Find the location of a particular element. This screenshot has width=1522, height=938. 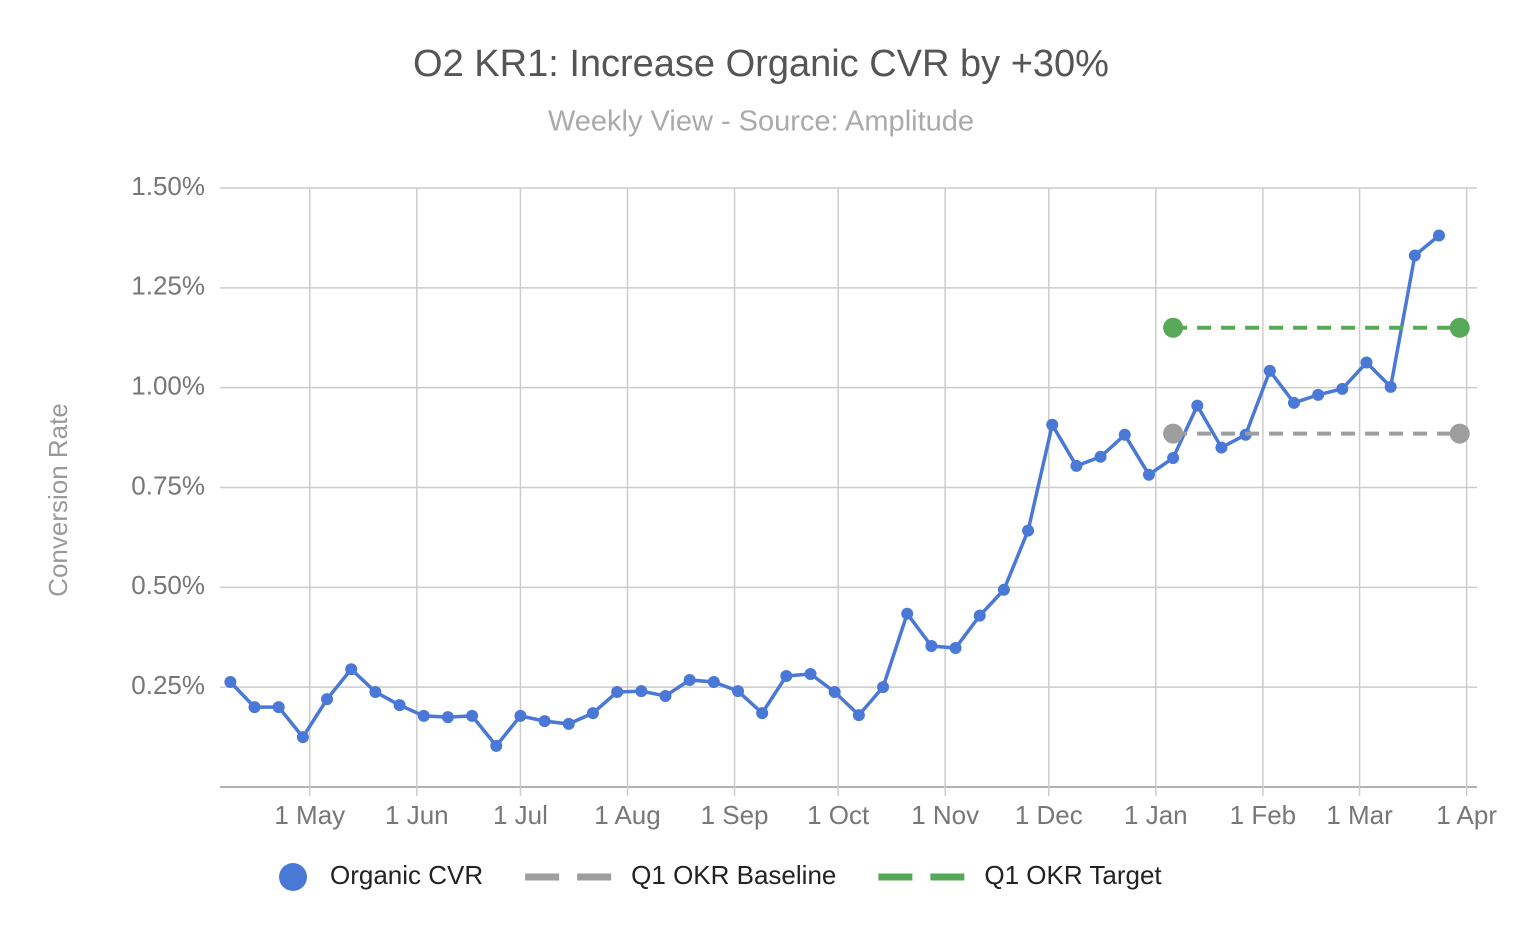

legend-label: Organic CVR is located at coordinates (406, 875).